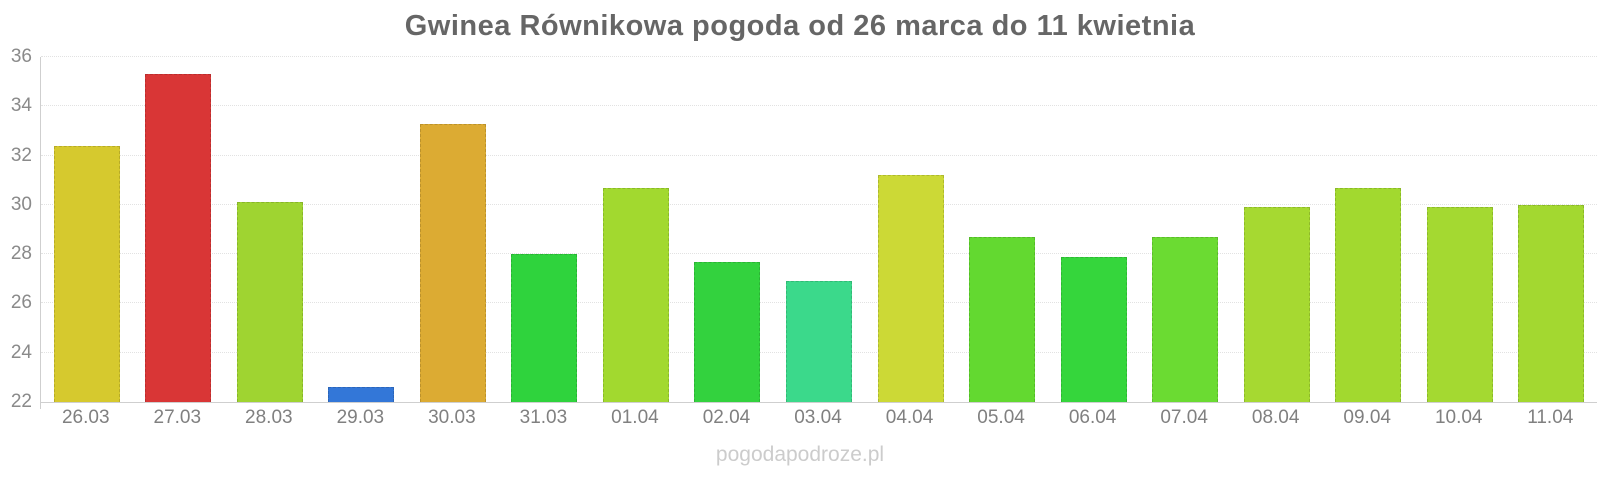 The image size is (1600, 480). What do you see at coordinates (452, 262) in the screenshot?
I see `bar-30.03` at bounding box center [452, 262].